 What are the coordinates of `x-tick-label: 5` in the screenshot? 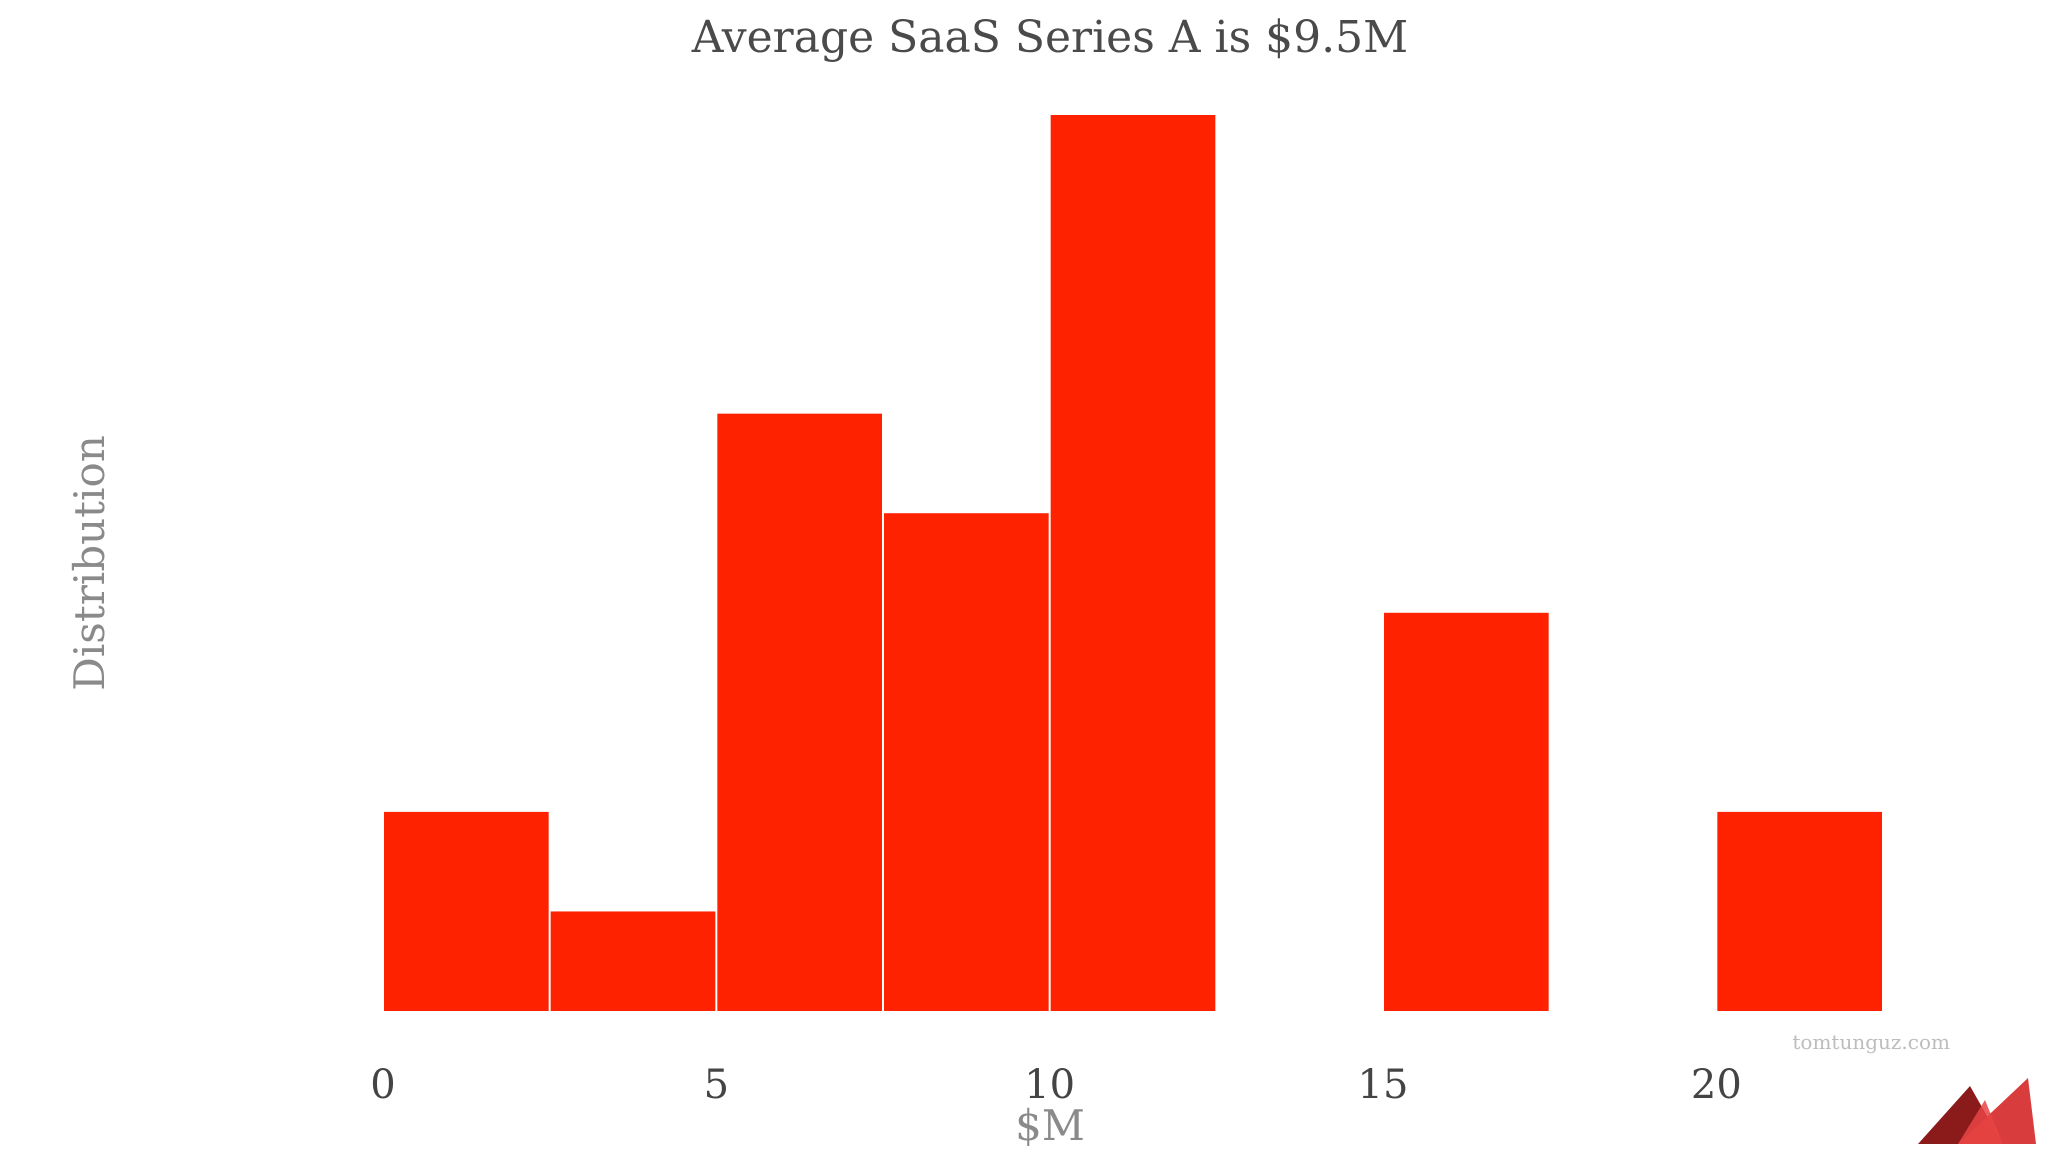 It's located at (716, 1085).